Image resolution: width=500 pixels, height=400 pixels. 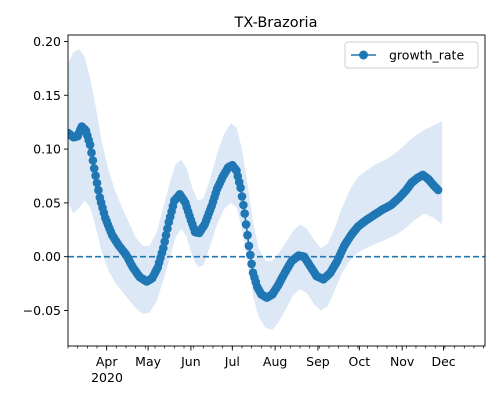 I want to click on x-tick-label: Nov, so click(x=402, y=361).